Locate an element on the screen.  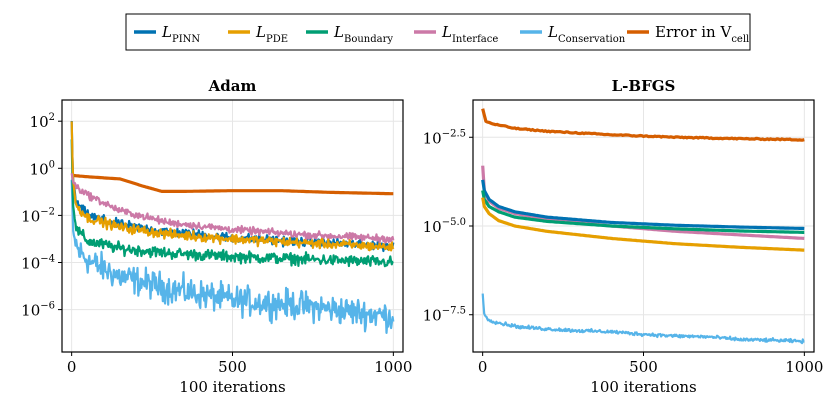
y-tick-label: 10⁰ is located at coordinates (42, 168).